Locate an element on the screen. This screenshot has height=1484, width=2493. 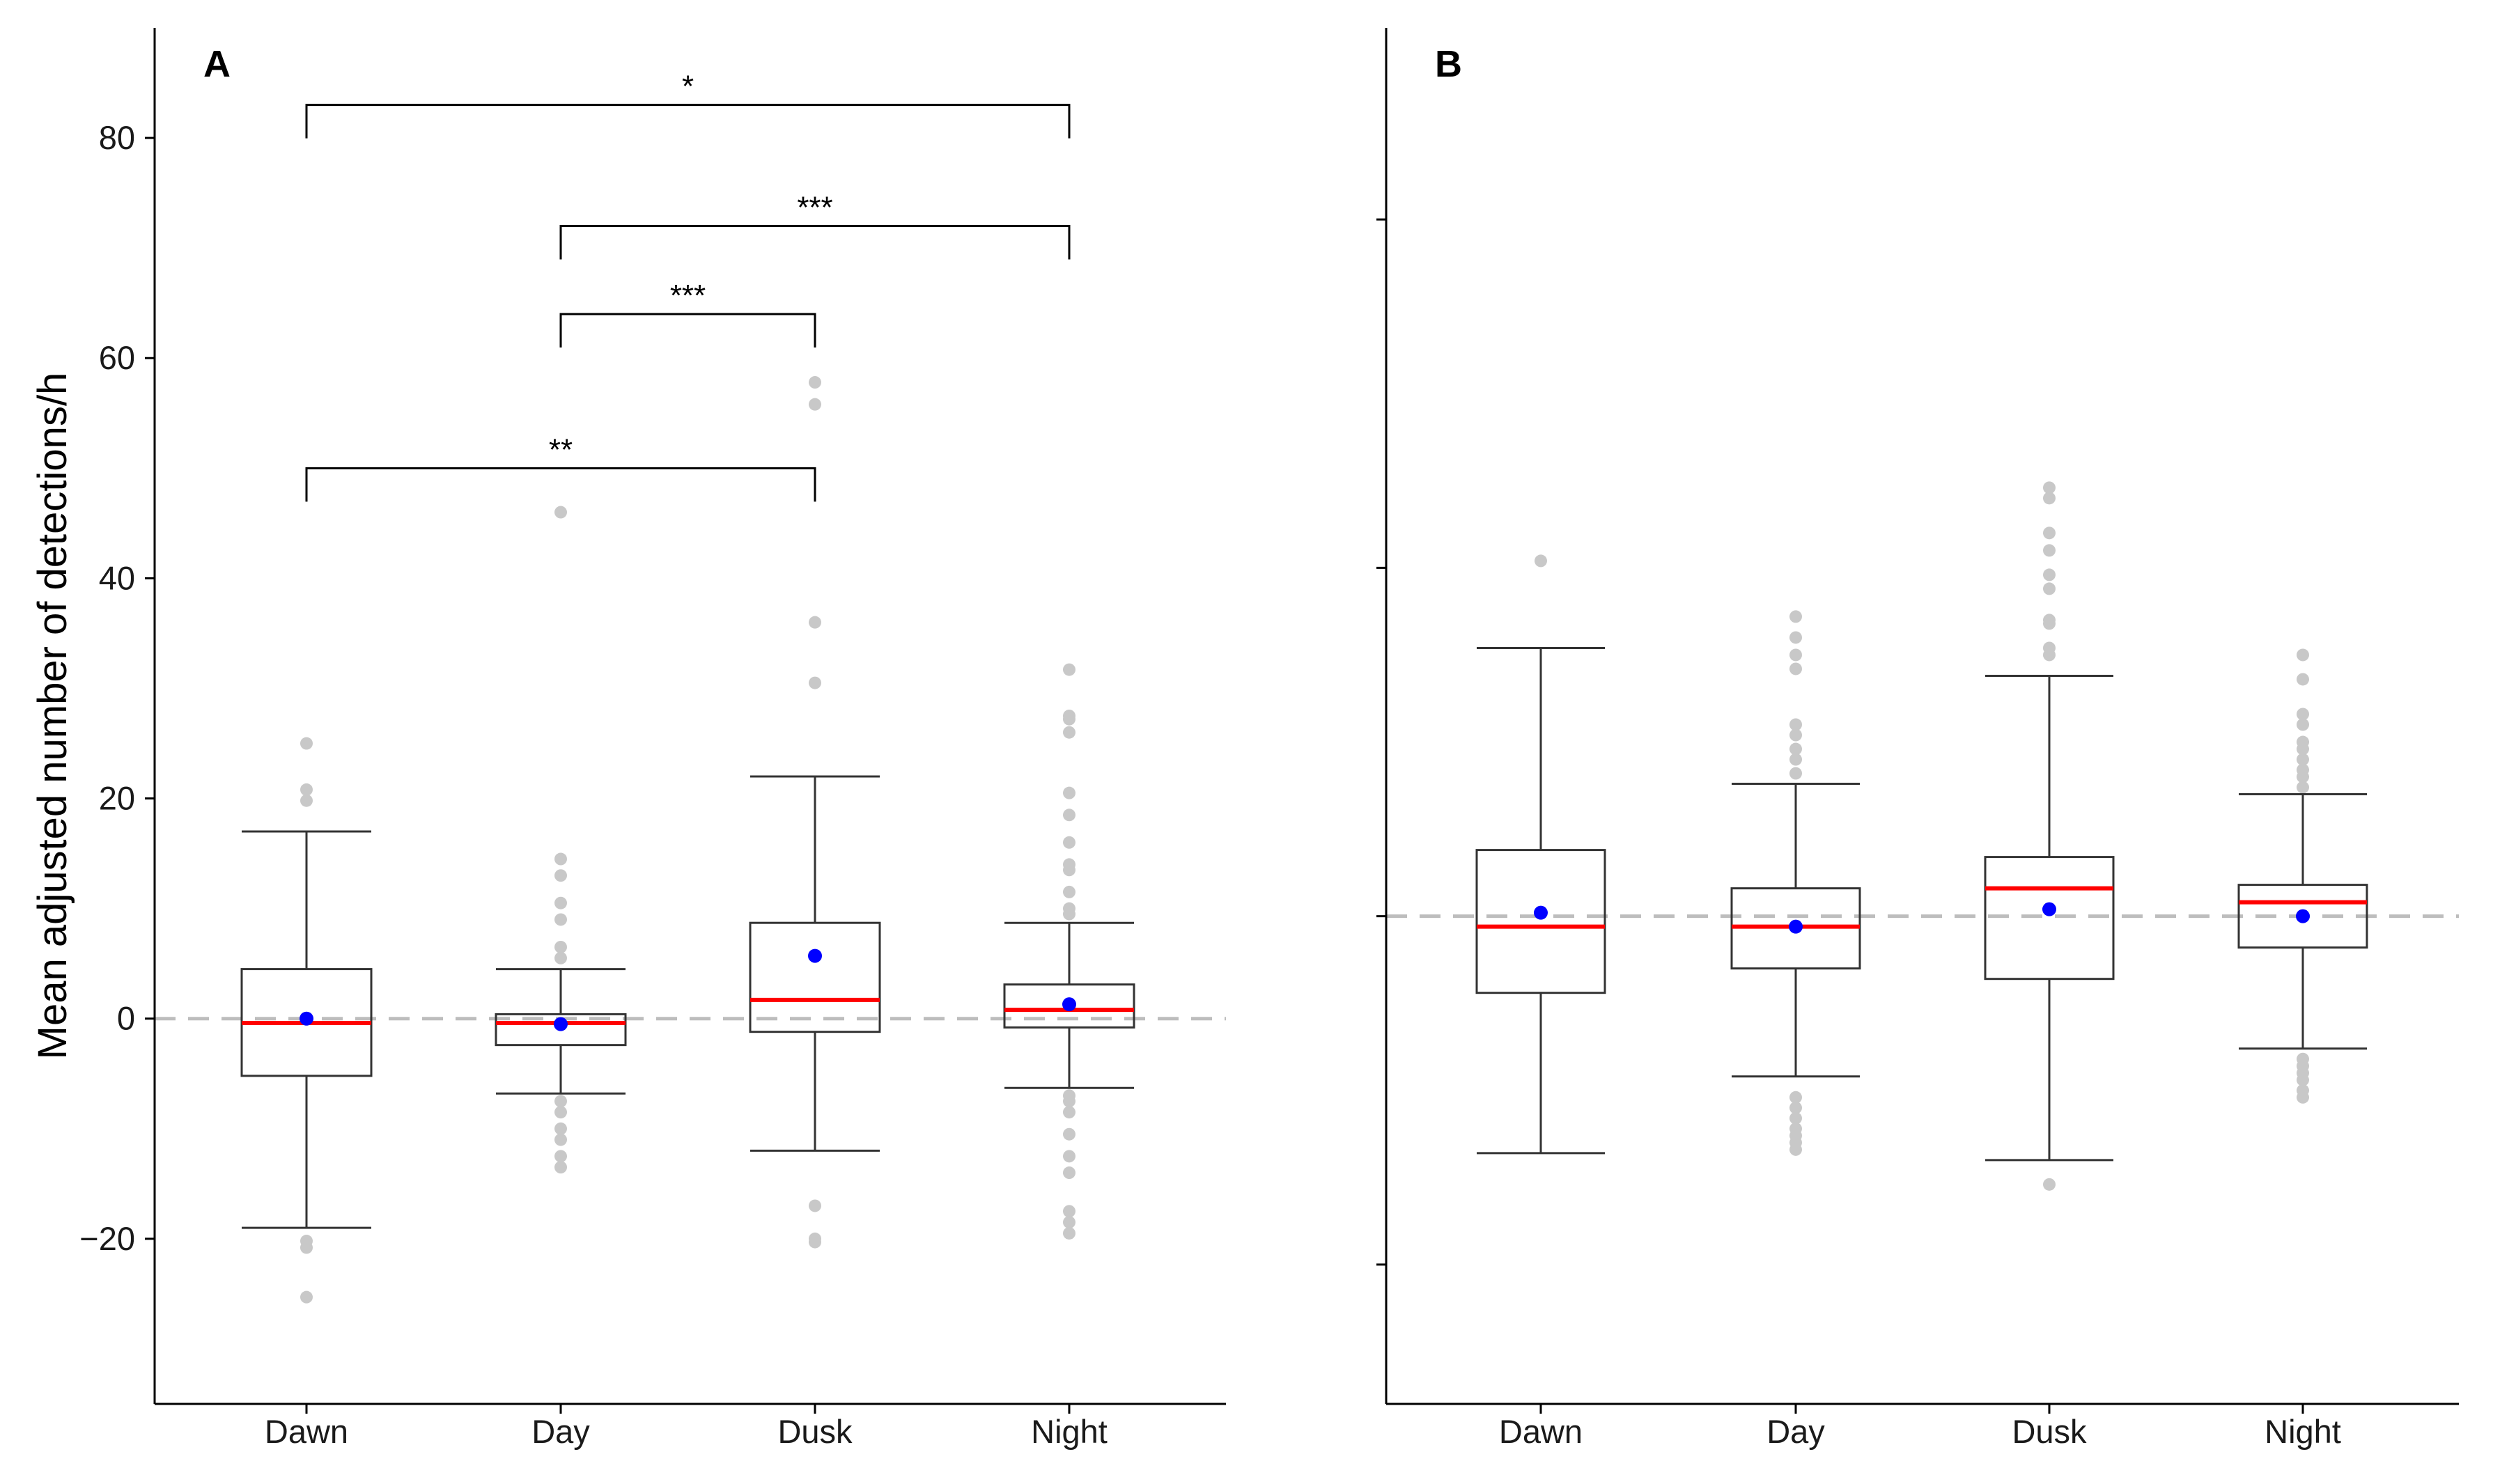
y-tick-label: −20 is located at coordinates (107, 1238).